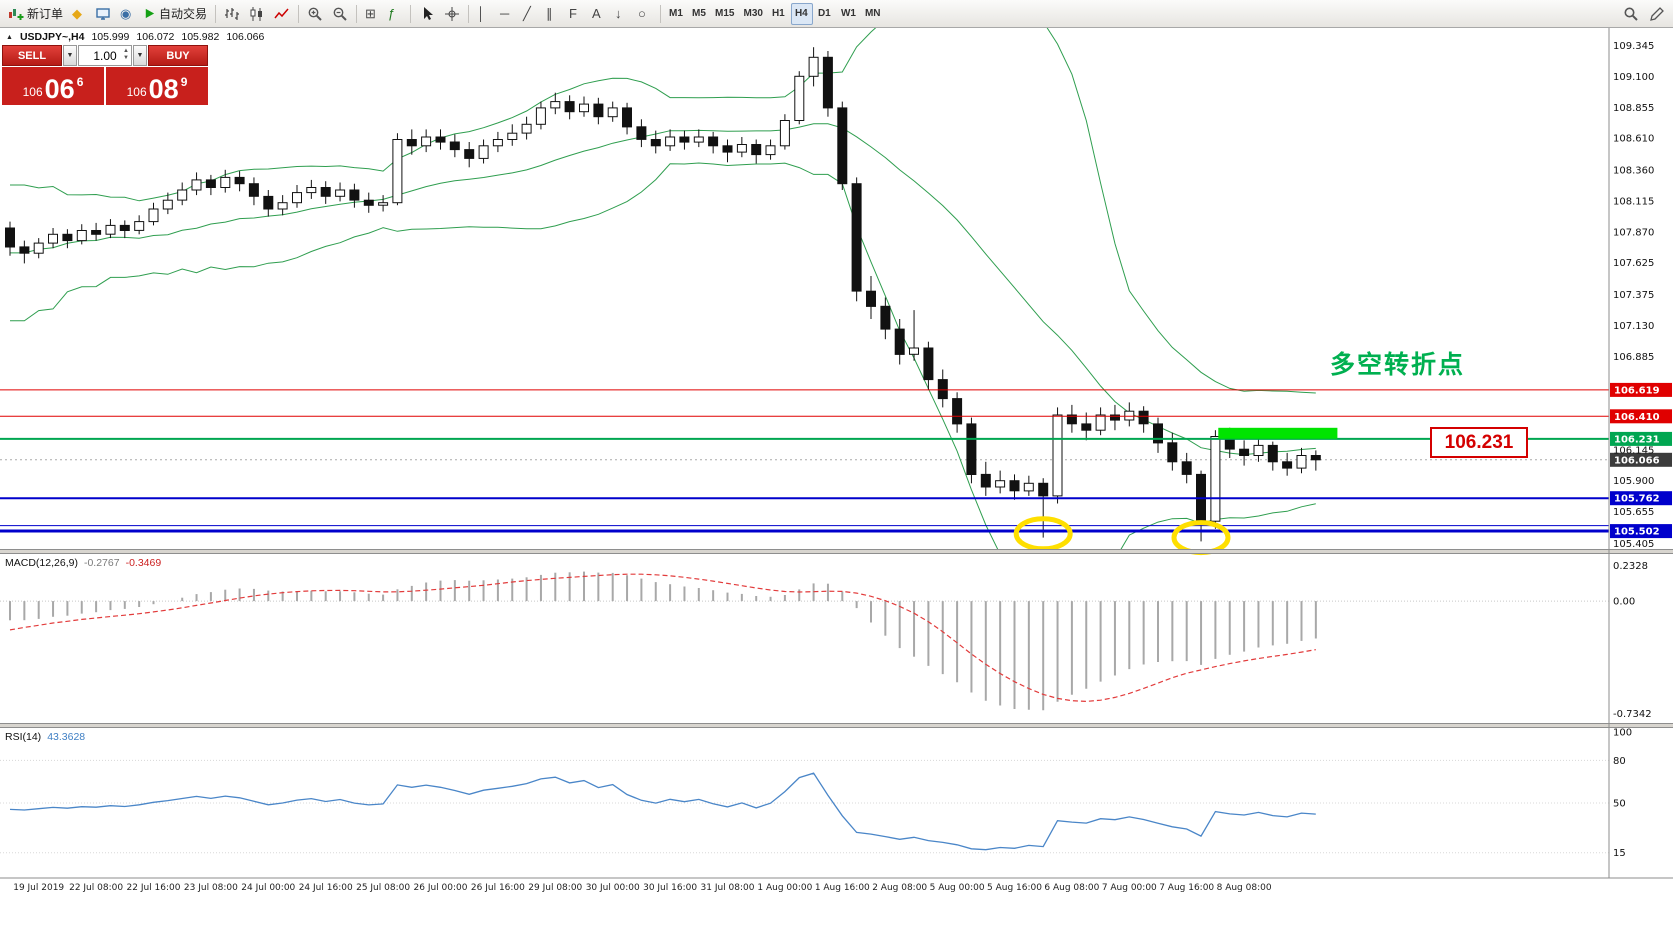  What do you see at coordinates (178, 55) in the screenshot?
I see `buy-button: BUY` at bounding box center [178, 55].